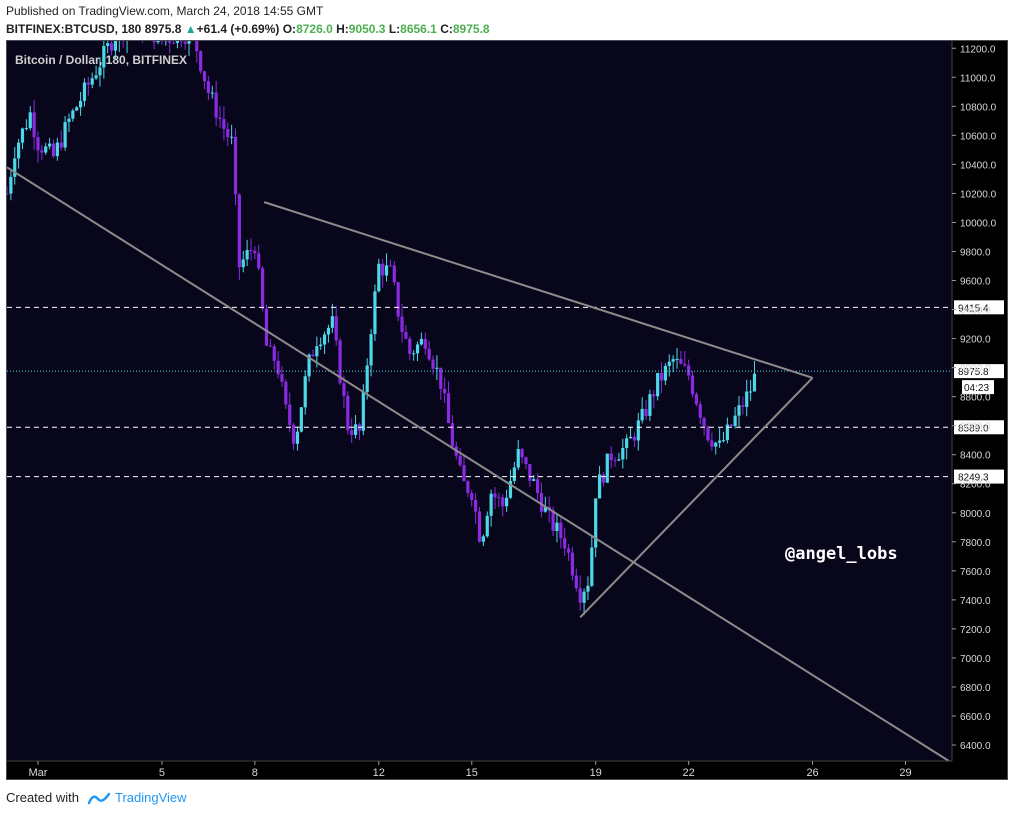 Image resolution: width=1014 pixels, height=816 pixels. What do you see at coordinates (99, 798) in the screenshot?
I see `tradingview-logo-icon` at bounding box center [99, 798].